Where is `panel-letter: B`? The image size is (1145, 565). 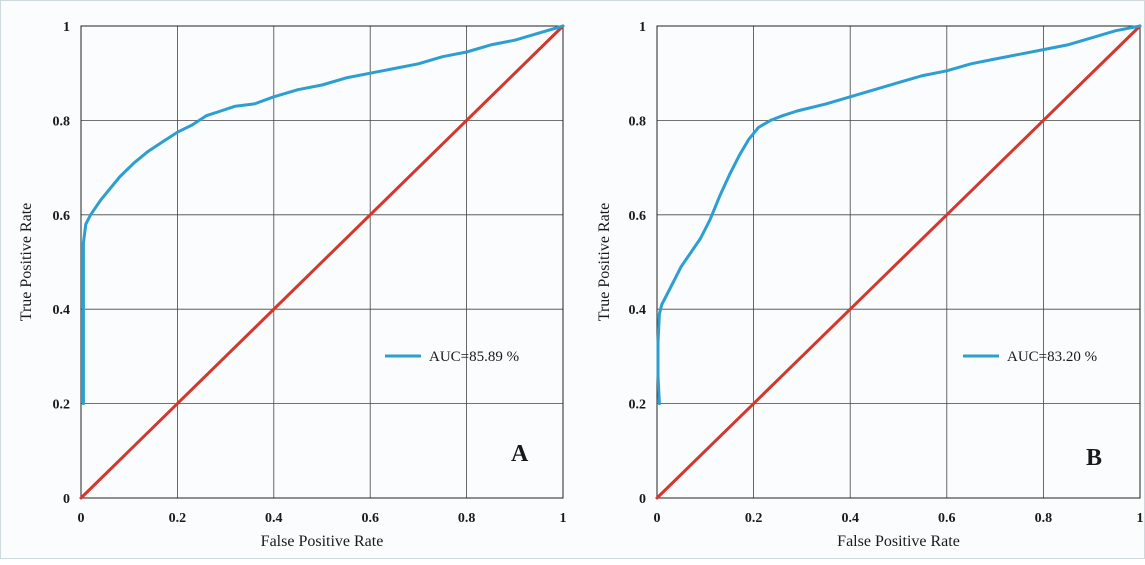 panel-letter: B is located at coordinates (1094, 458).